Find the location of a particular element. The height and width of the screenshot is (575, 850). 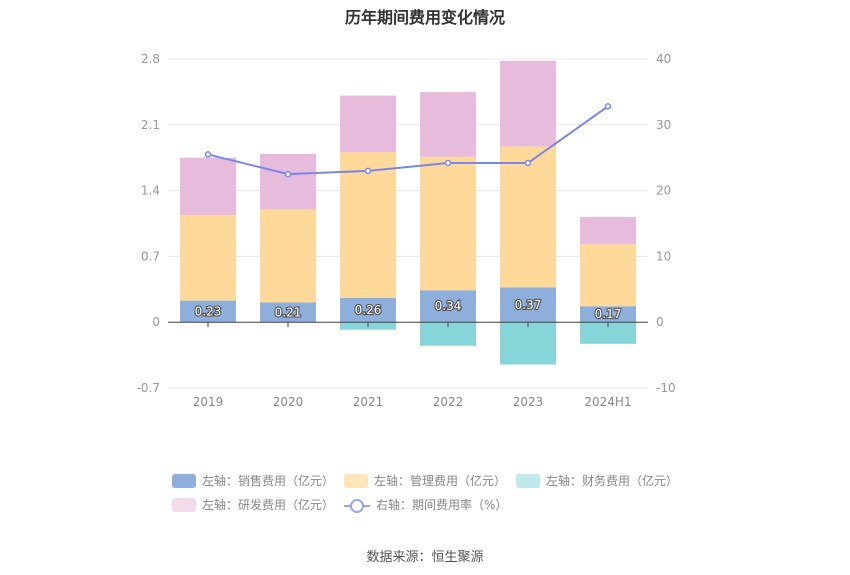

legend-label-rate: 右轴：期间费用率（%） is located at coordinates (442, 505).